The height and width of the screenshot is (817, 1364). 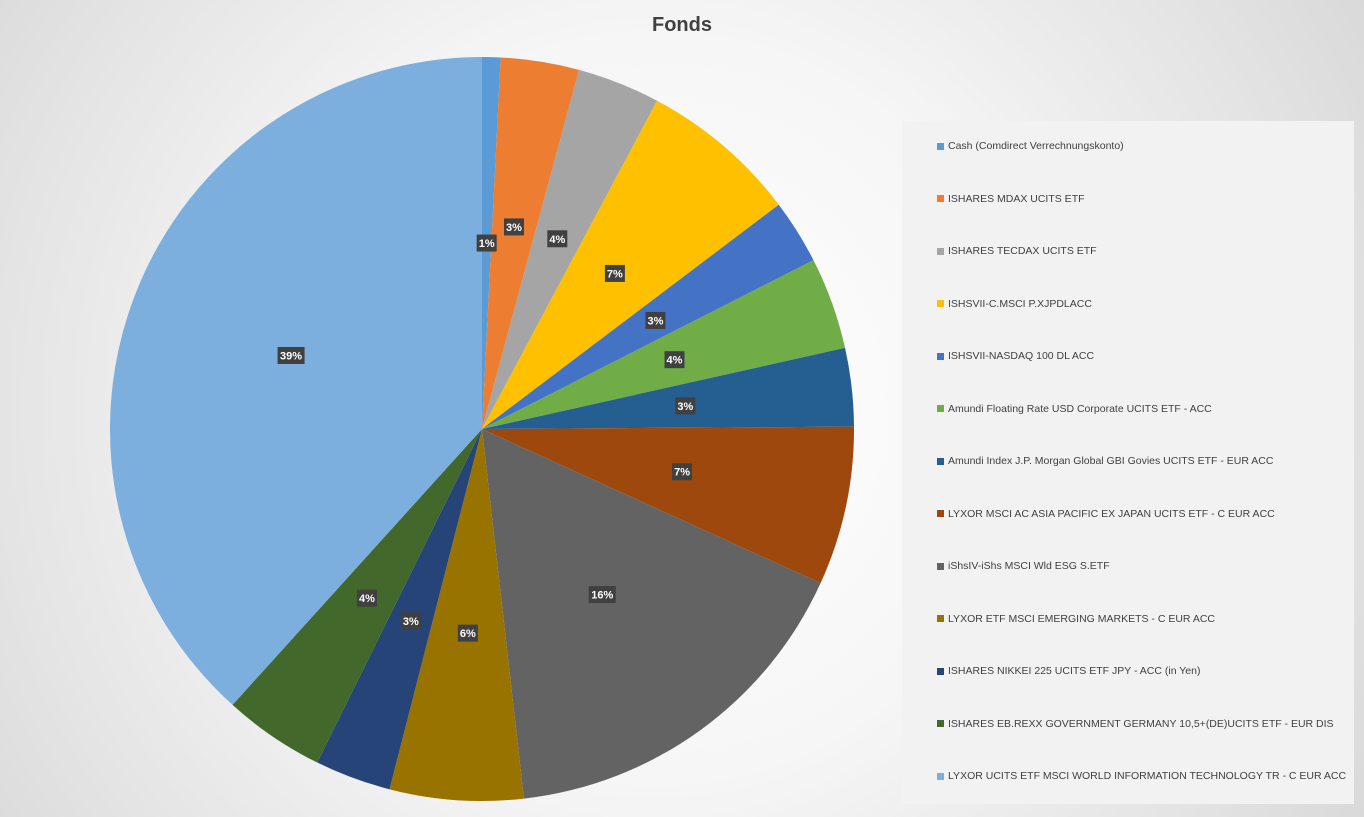 I want to click on data-label-3: 4%, so click(x=557, y=239).